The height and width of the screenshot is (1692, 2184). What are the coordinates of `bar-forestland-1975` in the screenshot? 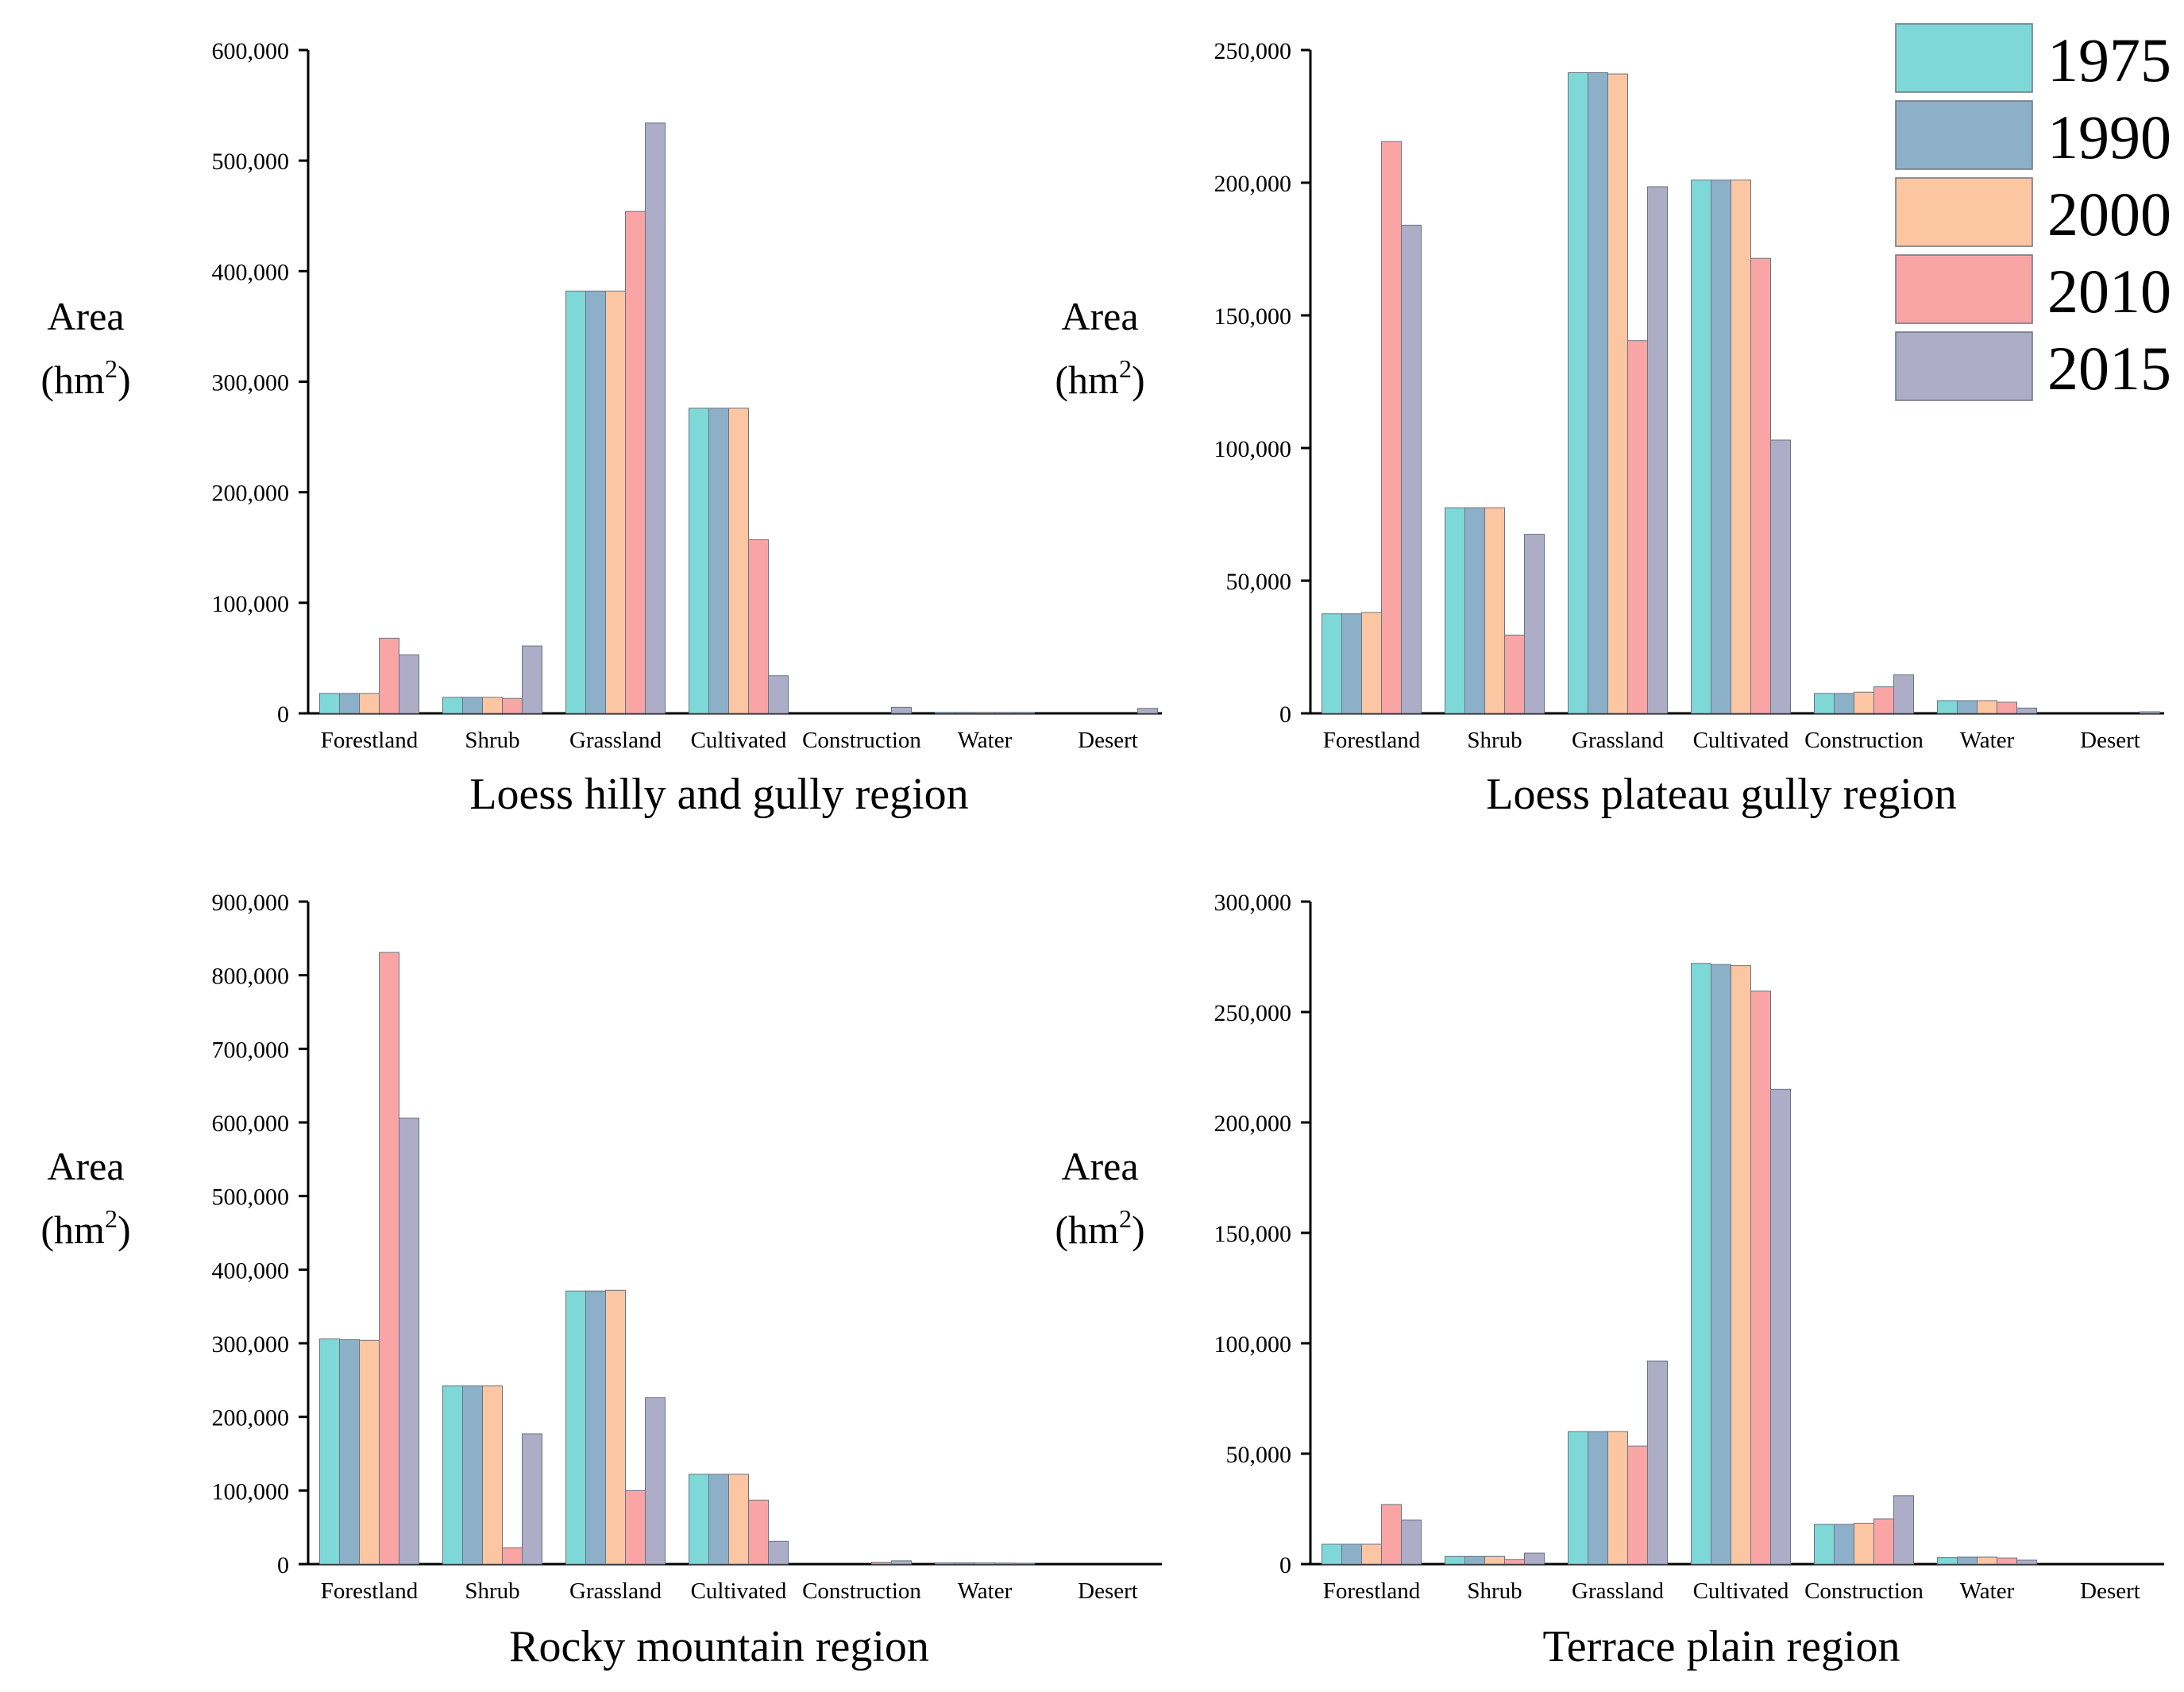 It's located at (329, 1452).